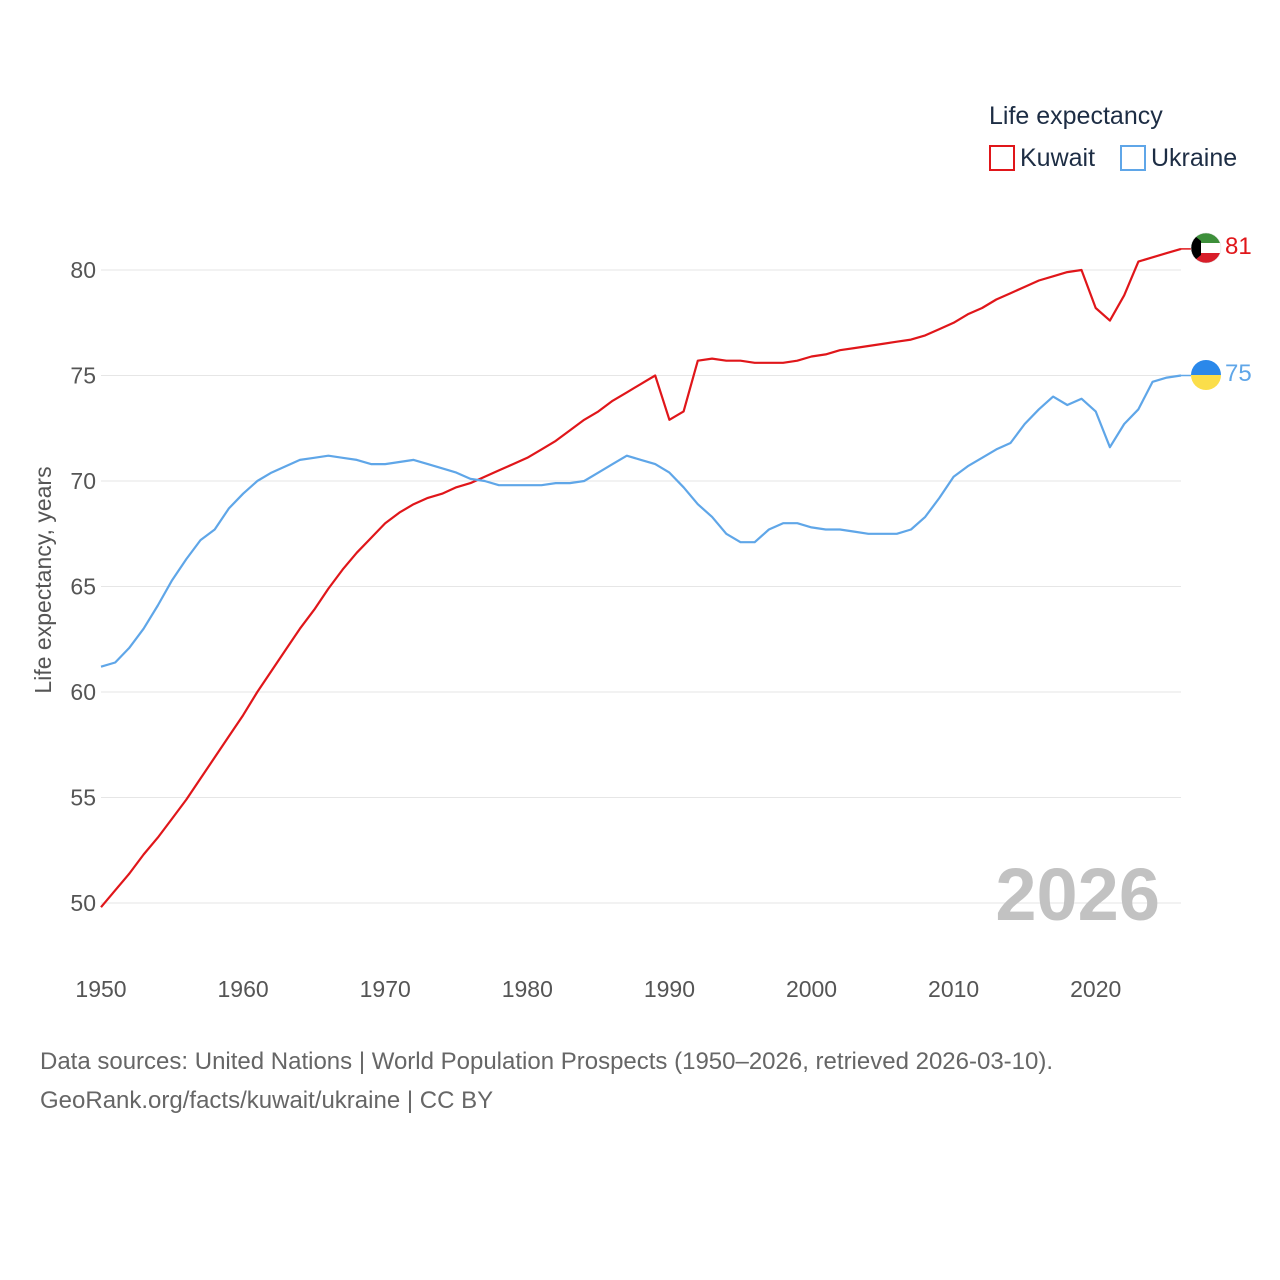 The image size is (1280, 1280). I want to click on x-tick-label-2010: 2010, so click(953, 989).